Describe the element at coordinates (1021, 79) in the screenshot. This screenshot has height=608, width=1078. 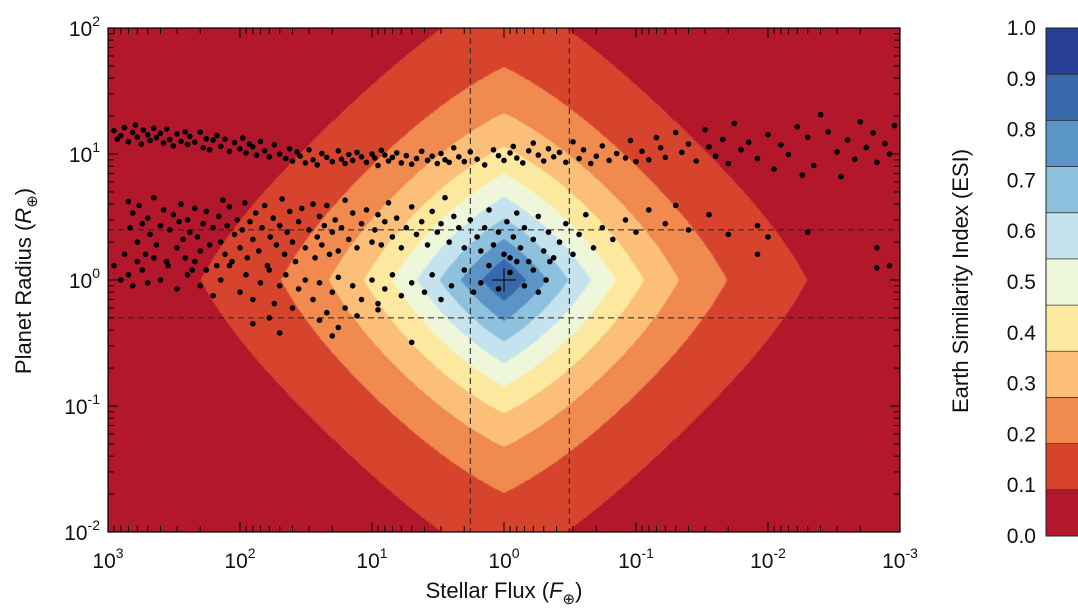
I see `colorbar-tick-label: 0.9` at that location.